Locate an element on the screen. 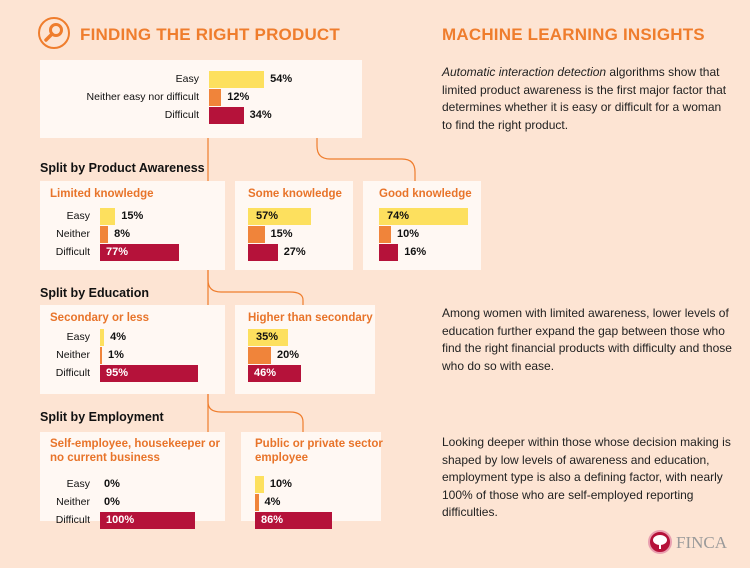 The height and width of the screenshot is (568, 750). chart-title: Higher than secondary is located at coordinates (310, 318).